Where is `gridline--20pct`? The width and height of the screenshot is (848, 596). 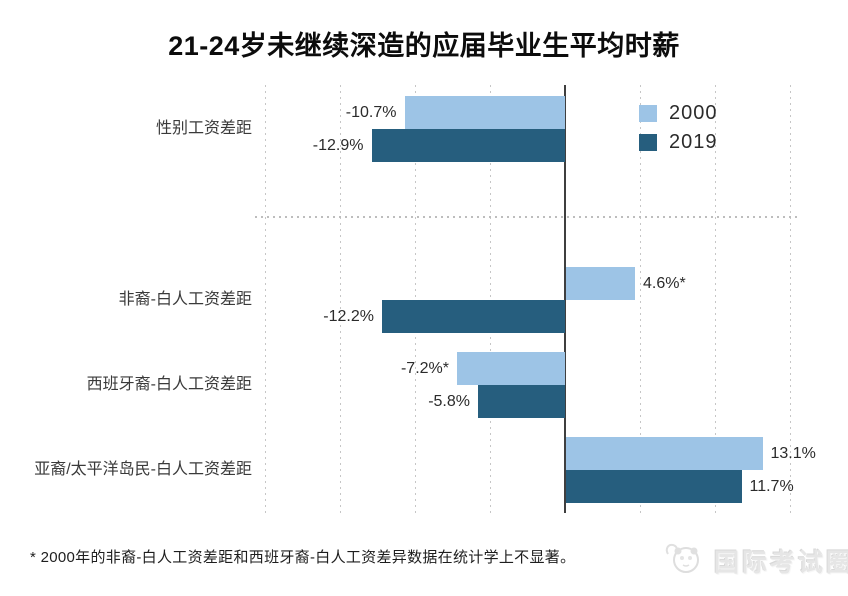 gridline--20pct is located at coordinates (265, 299).